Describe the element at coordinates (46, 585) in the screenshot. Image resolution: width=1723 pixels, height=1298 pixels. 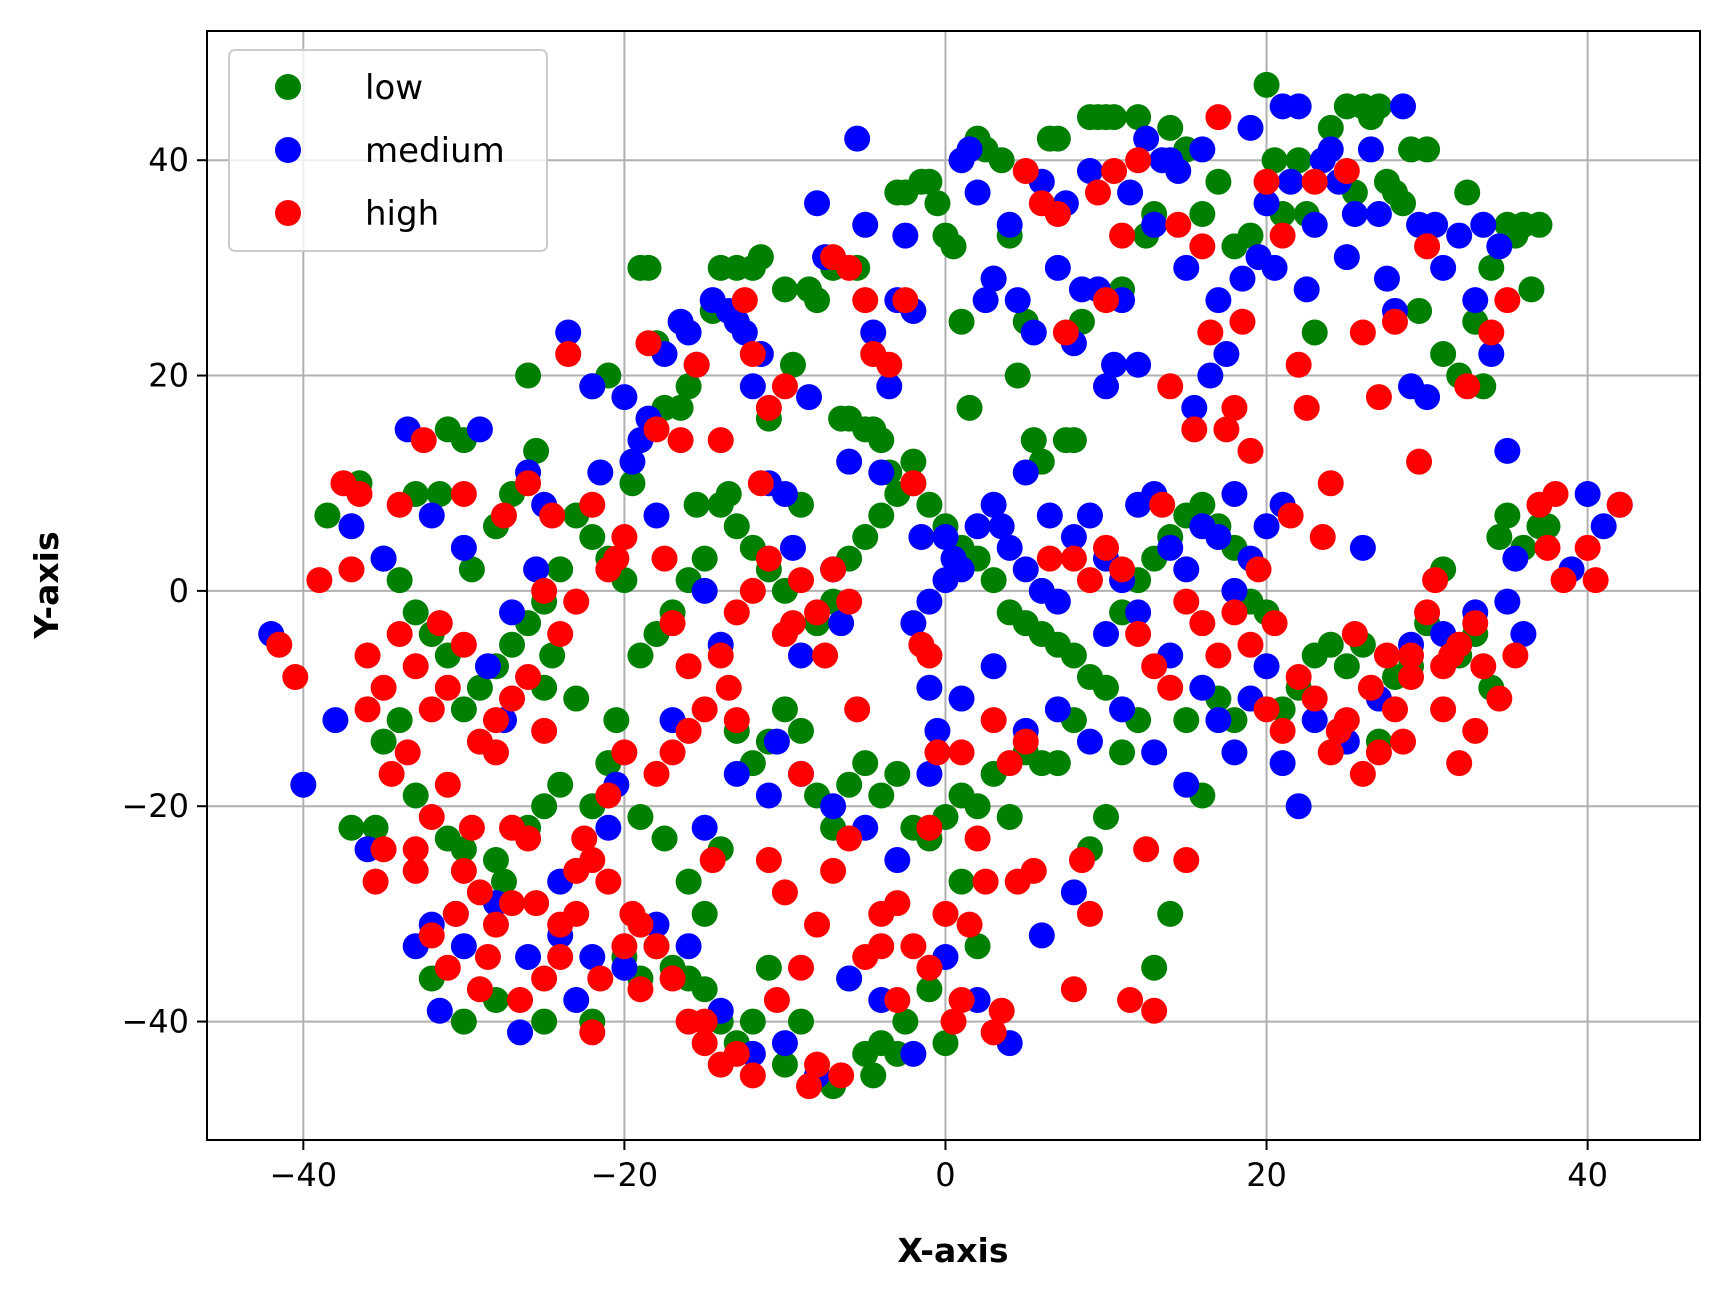
I see `y-axis-label: Y-axis` at that location.